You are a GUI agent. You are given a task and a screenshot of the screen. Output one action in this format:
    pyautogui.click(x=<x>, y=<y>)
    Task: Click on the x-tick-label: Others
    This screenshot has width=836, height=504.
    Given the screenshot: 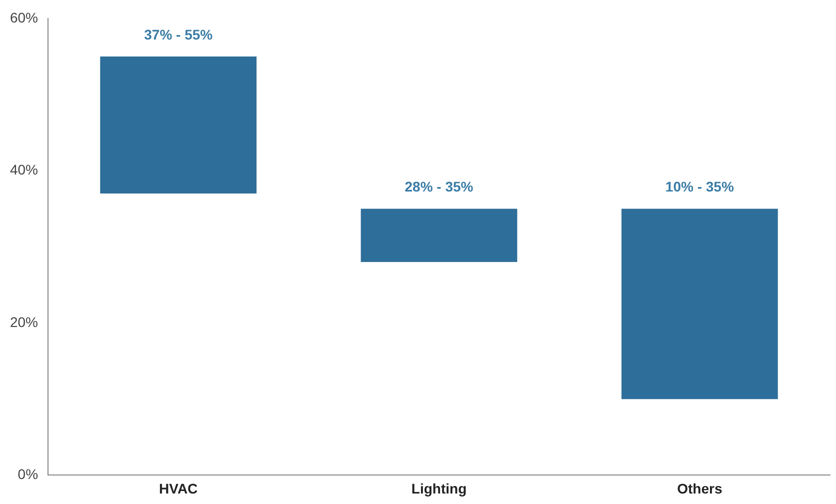 What is the action you would take?
    pyautogui.click(x=699, y=488)
    